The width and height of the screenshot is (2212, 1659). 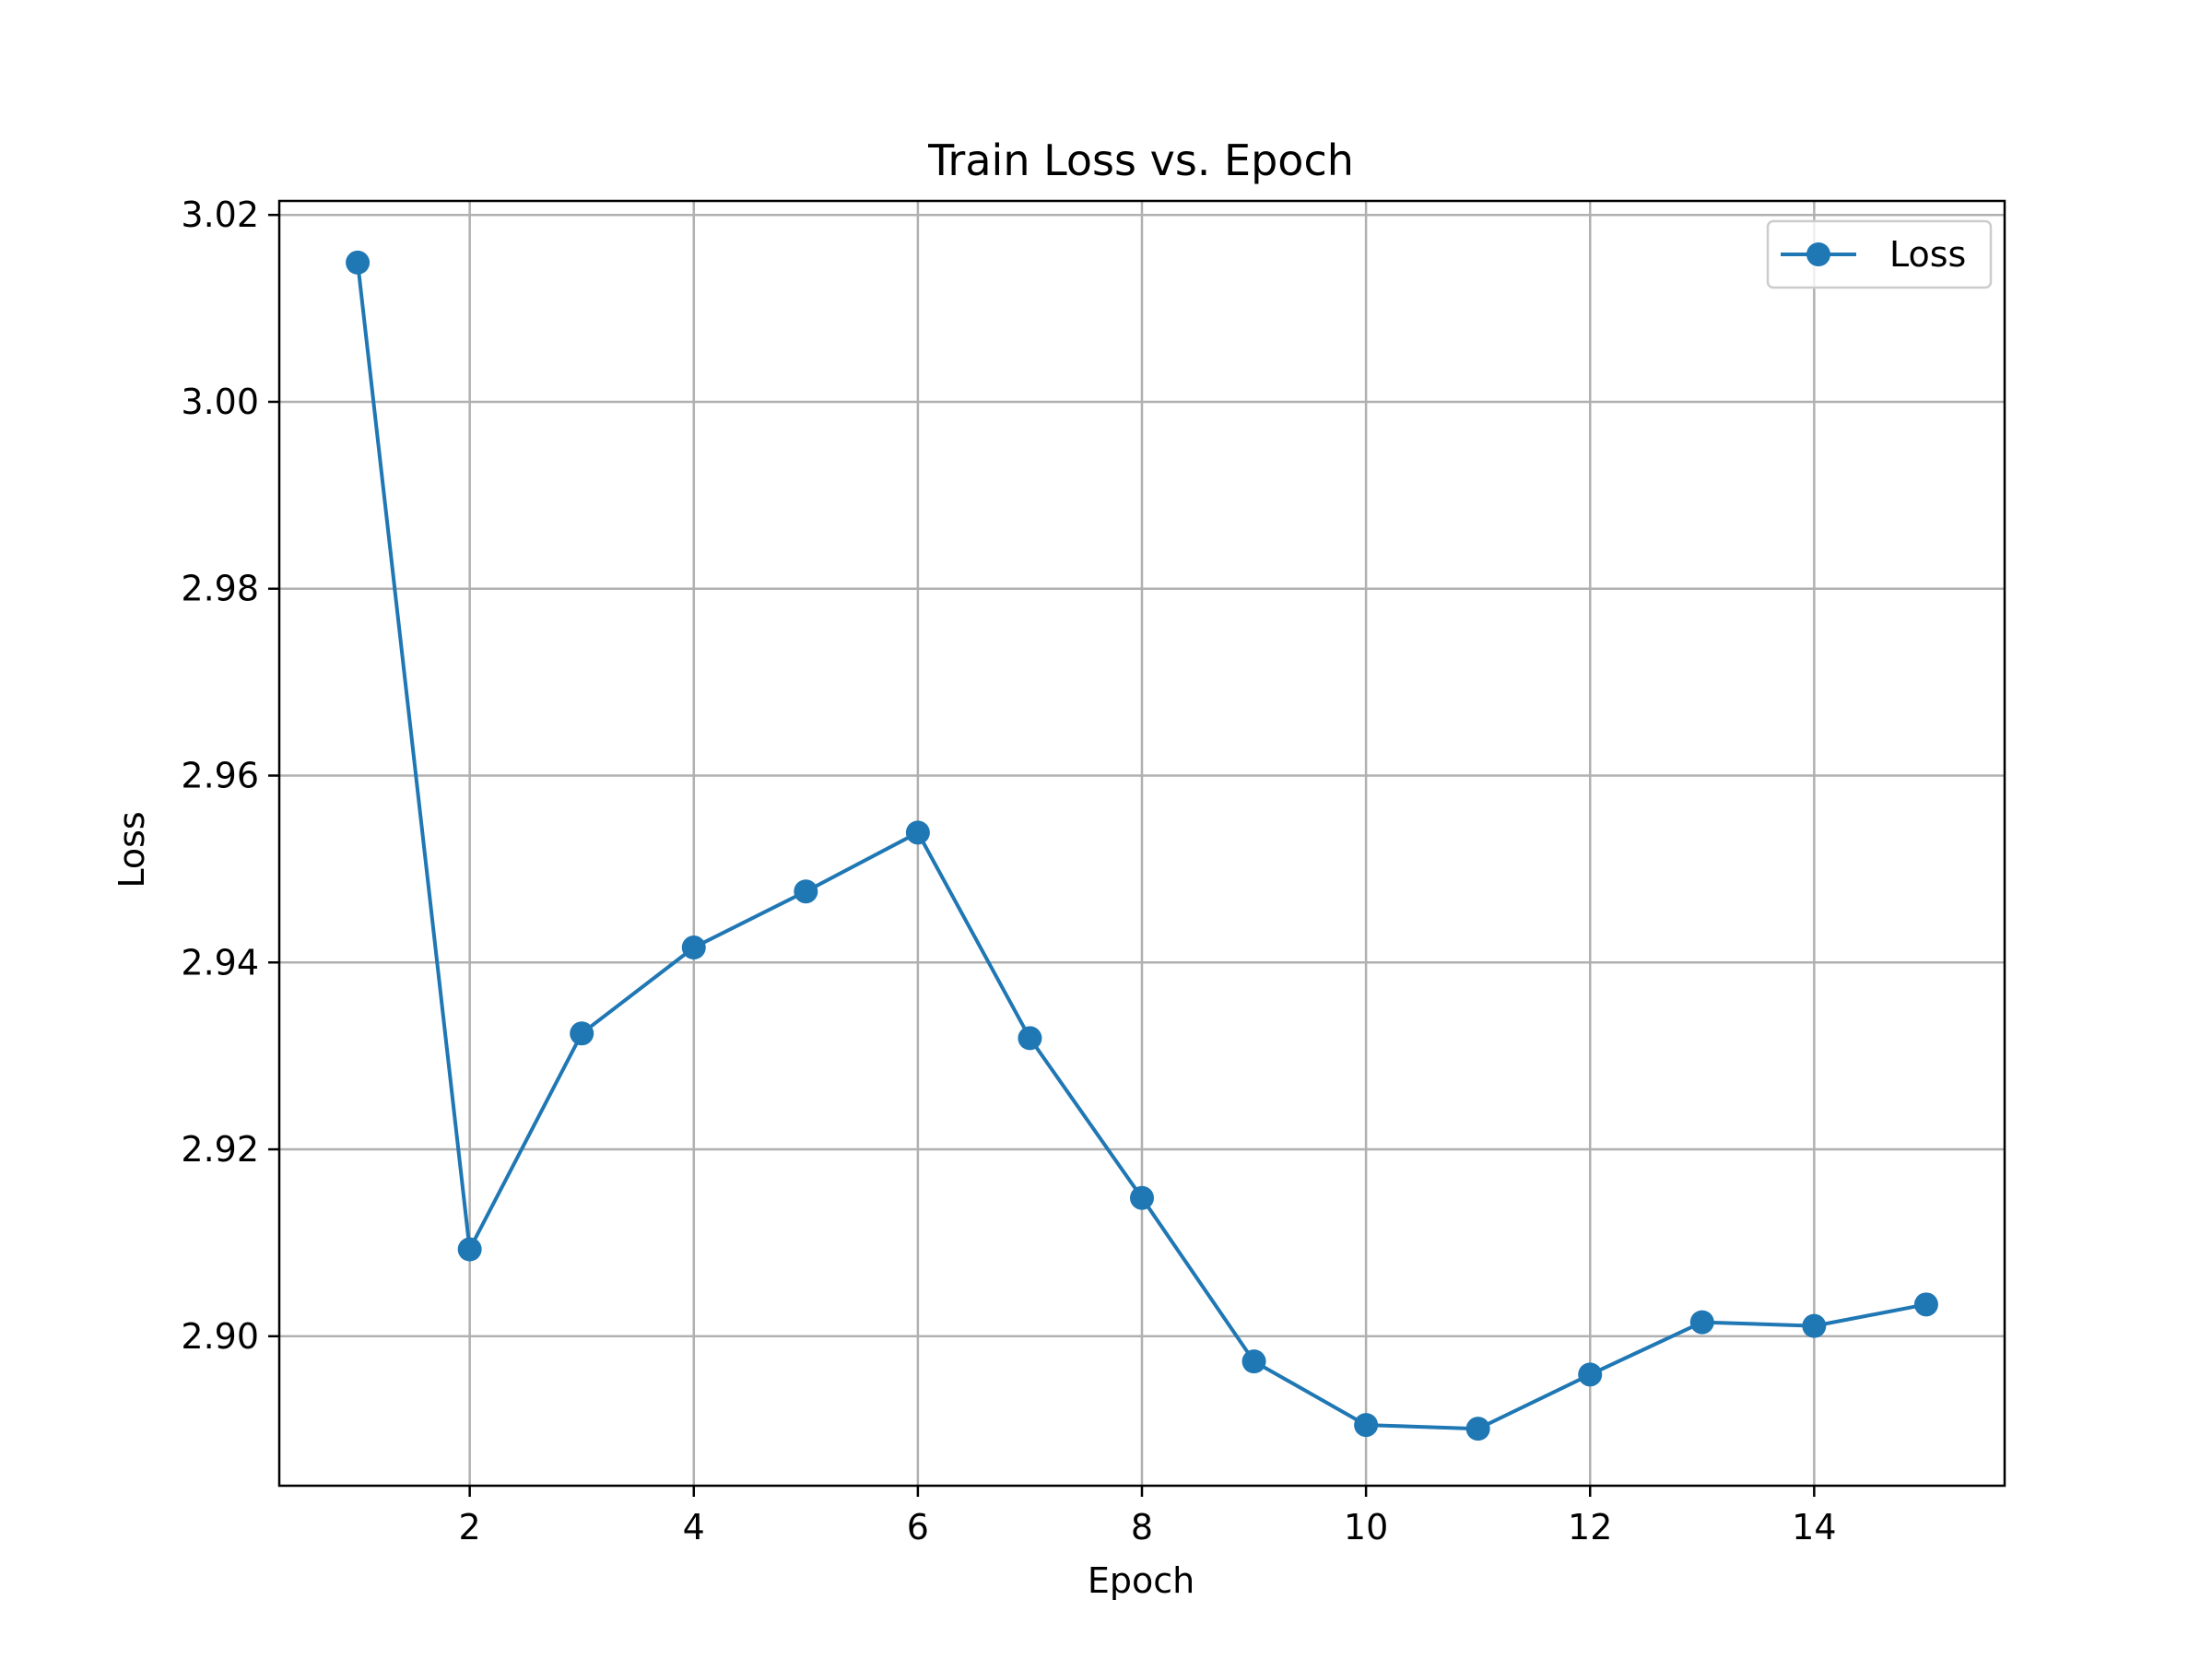 What do you see at coordinates (1590, 1527) in the screenshot?
I see `x-tick-label: 12` at bounding box center [1590, 1527].